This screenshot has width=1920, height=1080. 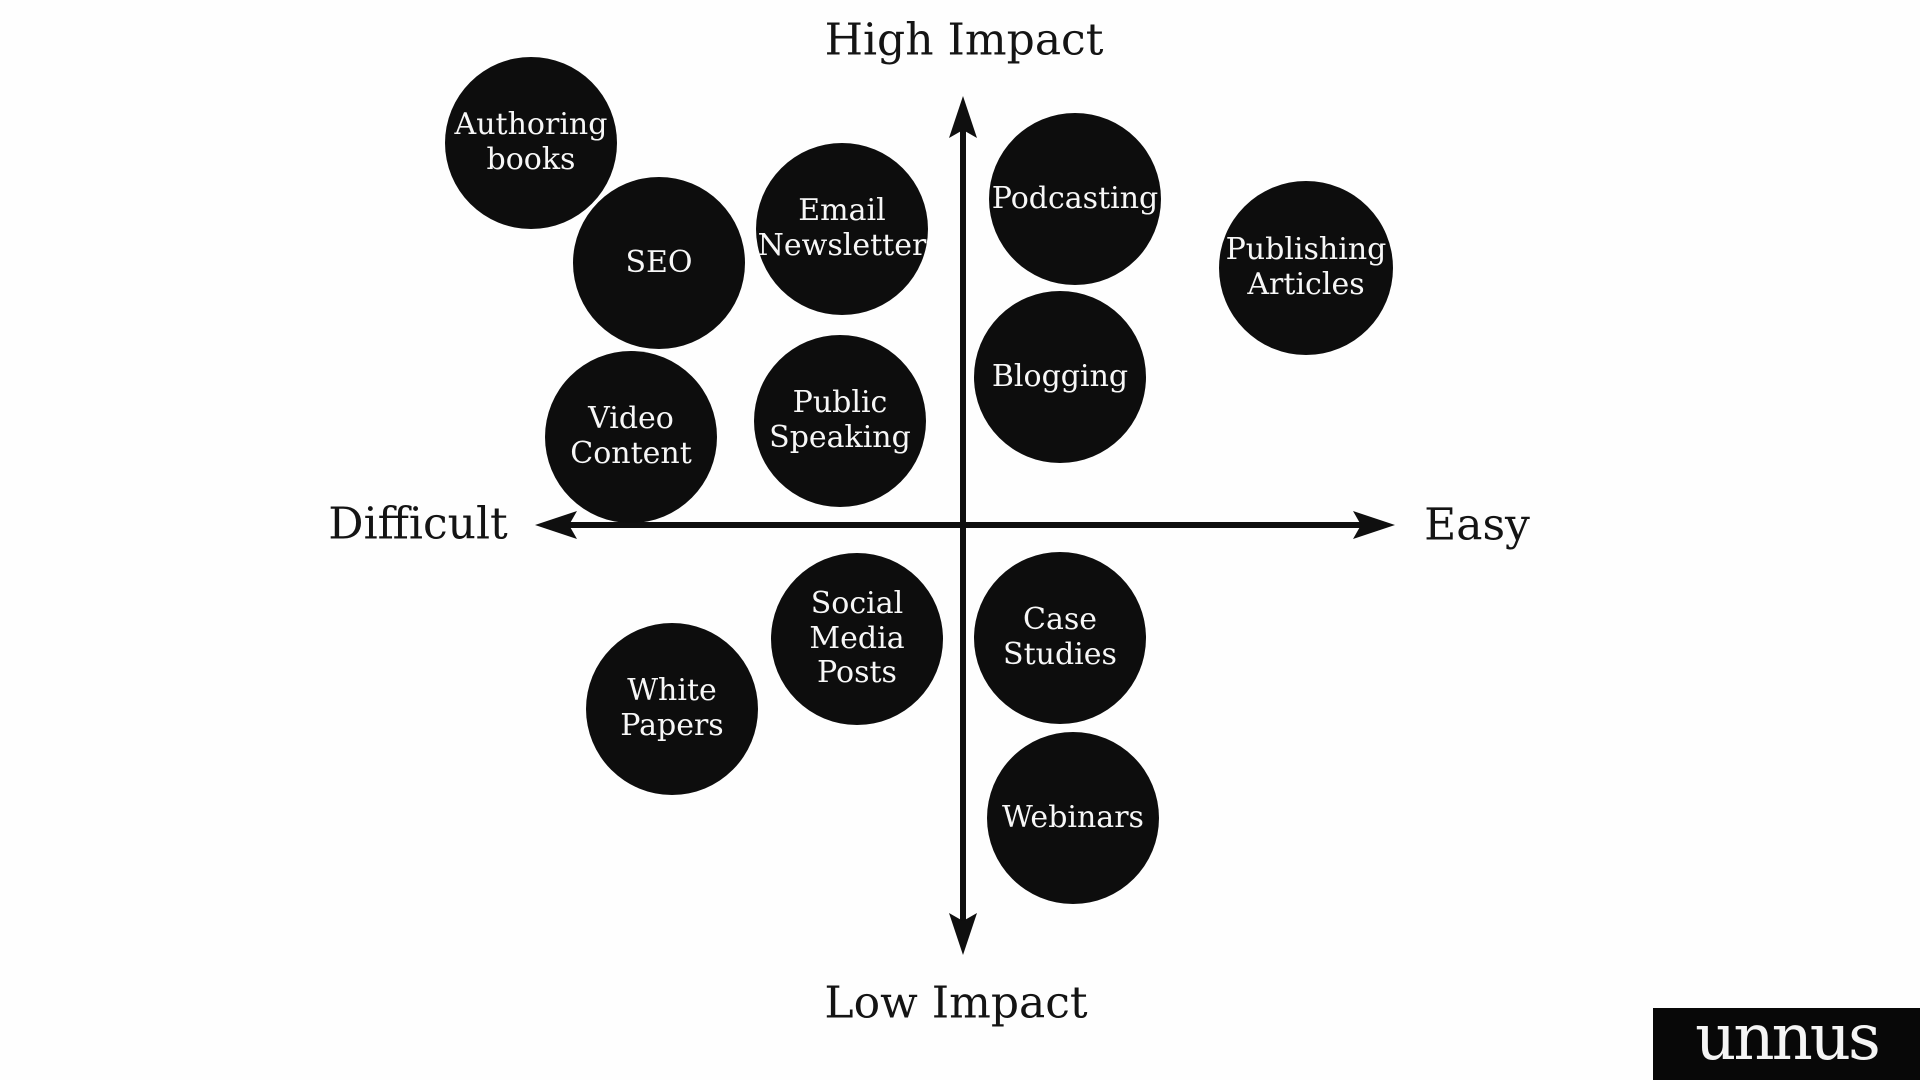 I want to click on bubble-case-studies: Case Studies, so click(x=1060, y=638).